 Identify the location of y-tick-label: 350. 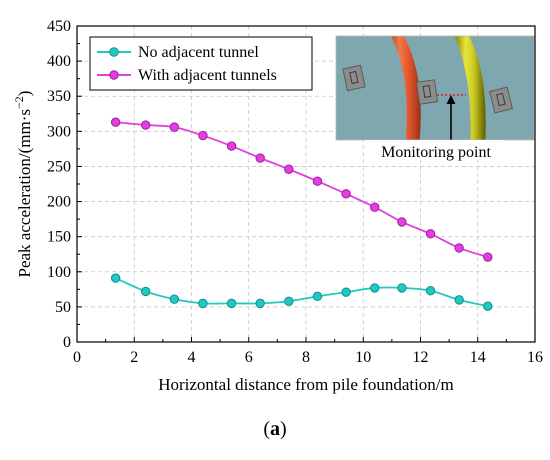
(59, 96).